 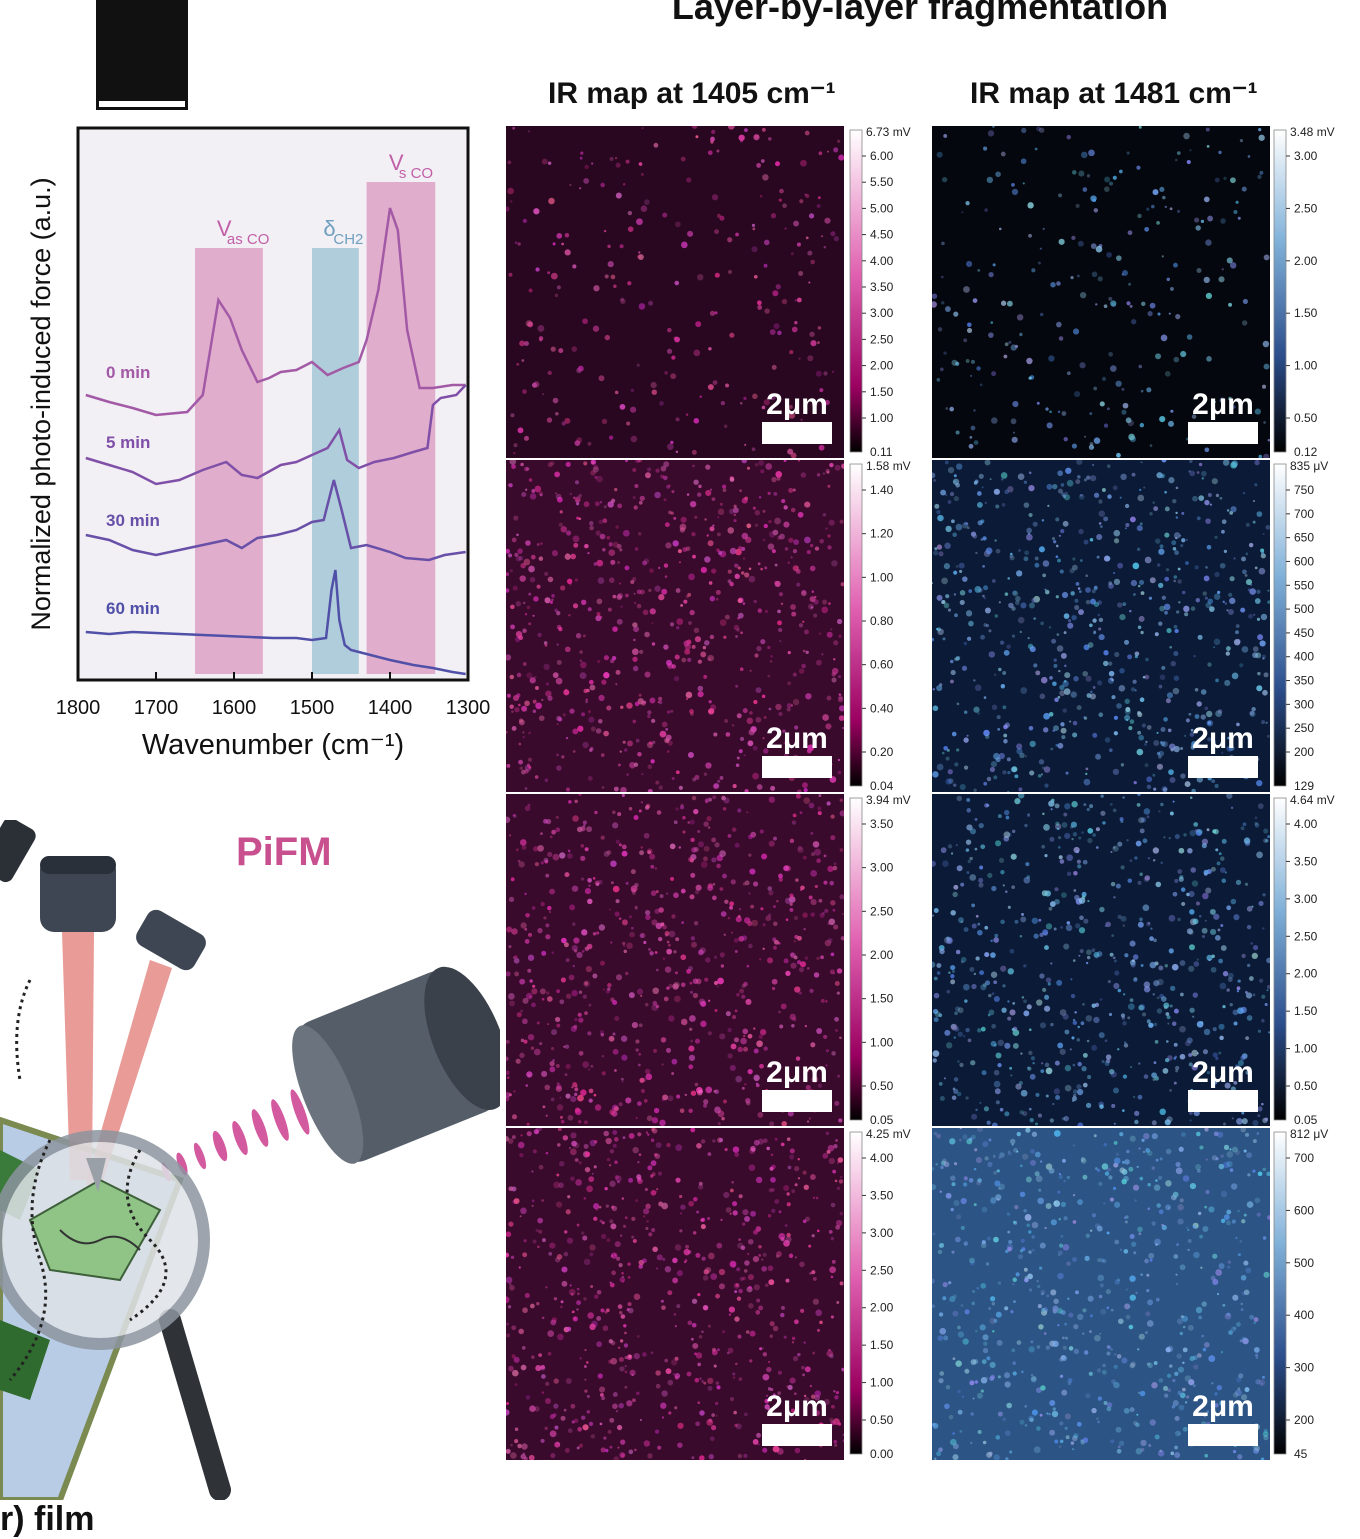 What do you see at coordinates (1304, 538) in the screenshot?
I see `colorbar-tick-label: 650` at bounding box center [1304, 538].